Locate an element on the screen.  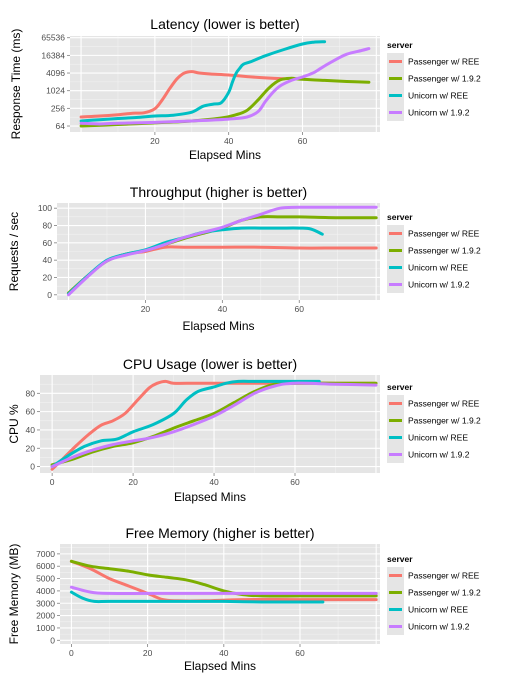
chart-title: Throughput (higher is better) is located at coordinates (218, 192).